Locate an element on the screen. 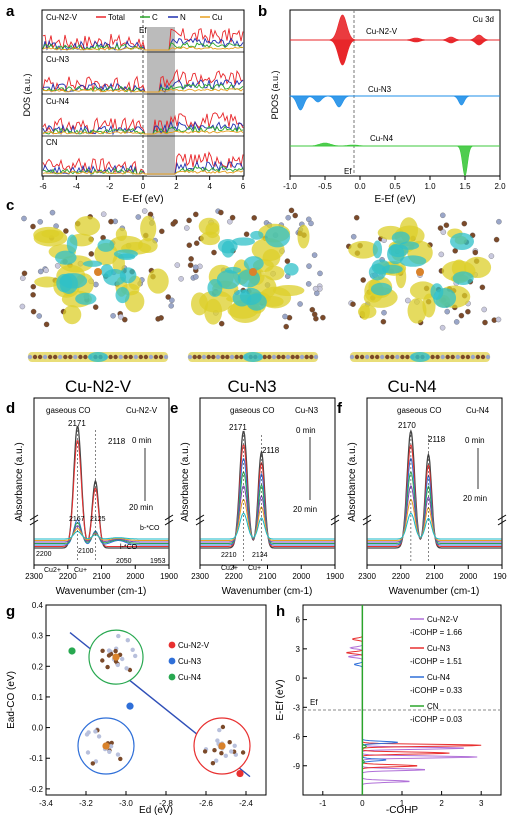 Image resolution: width=507 pixels, height=818 pixels. panel-e-peak-4: 2134 is located at coordinates (260, 555).